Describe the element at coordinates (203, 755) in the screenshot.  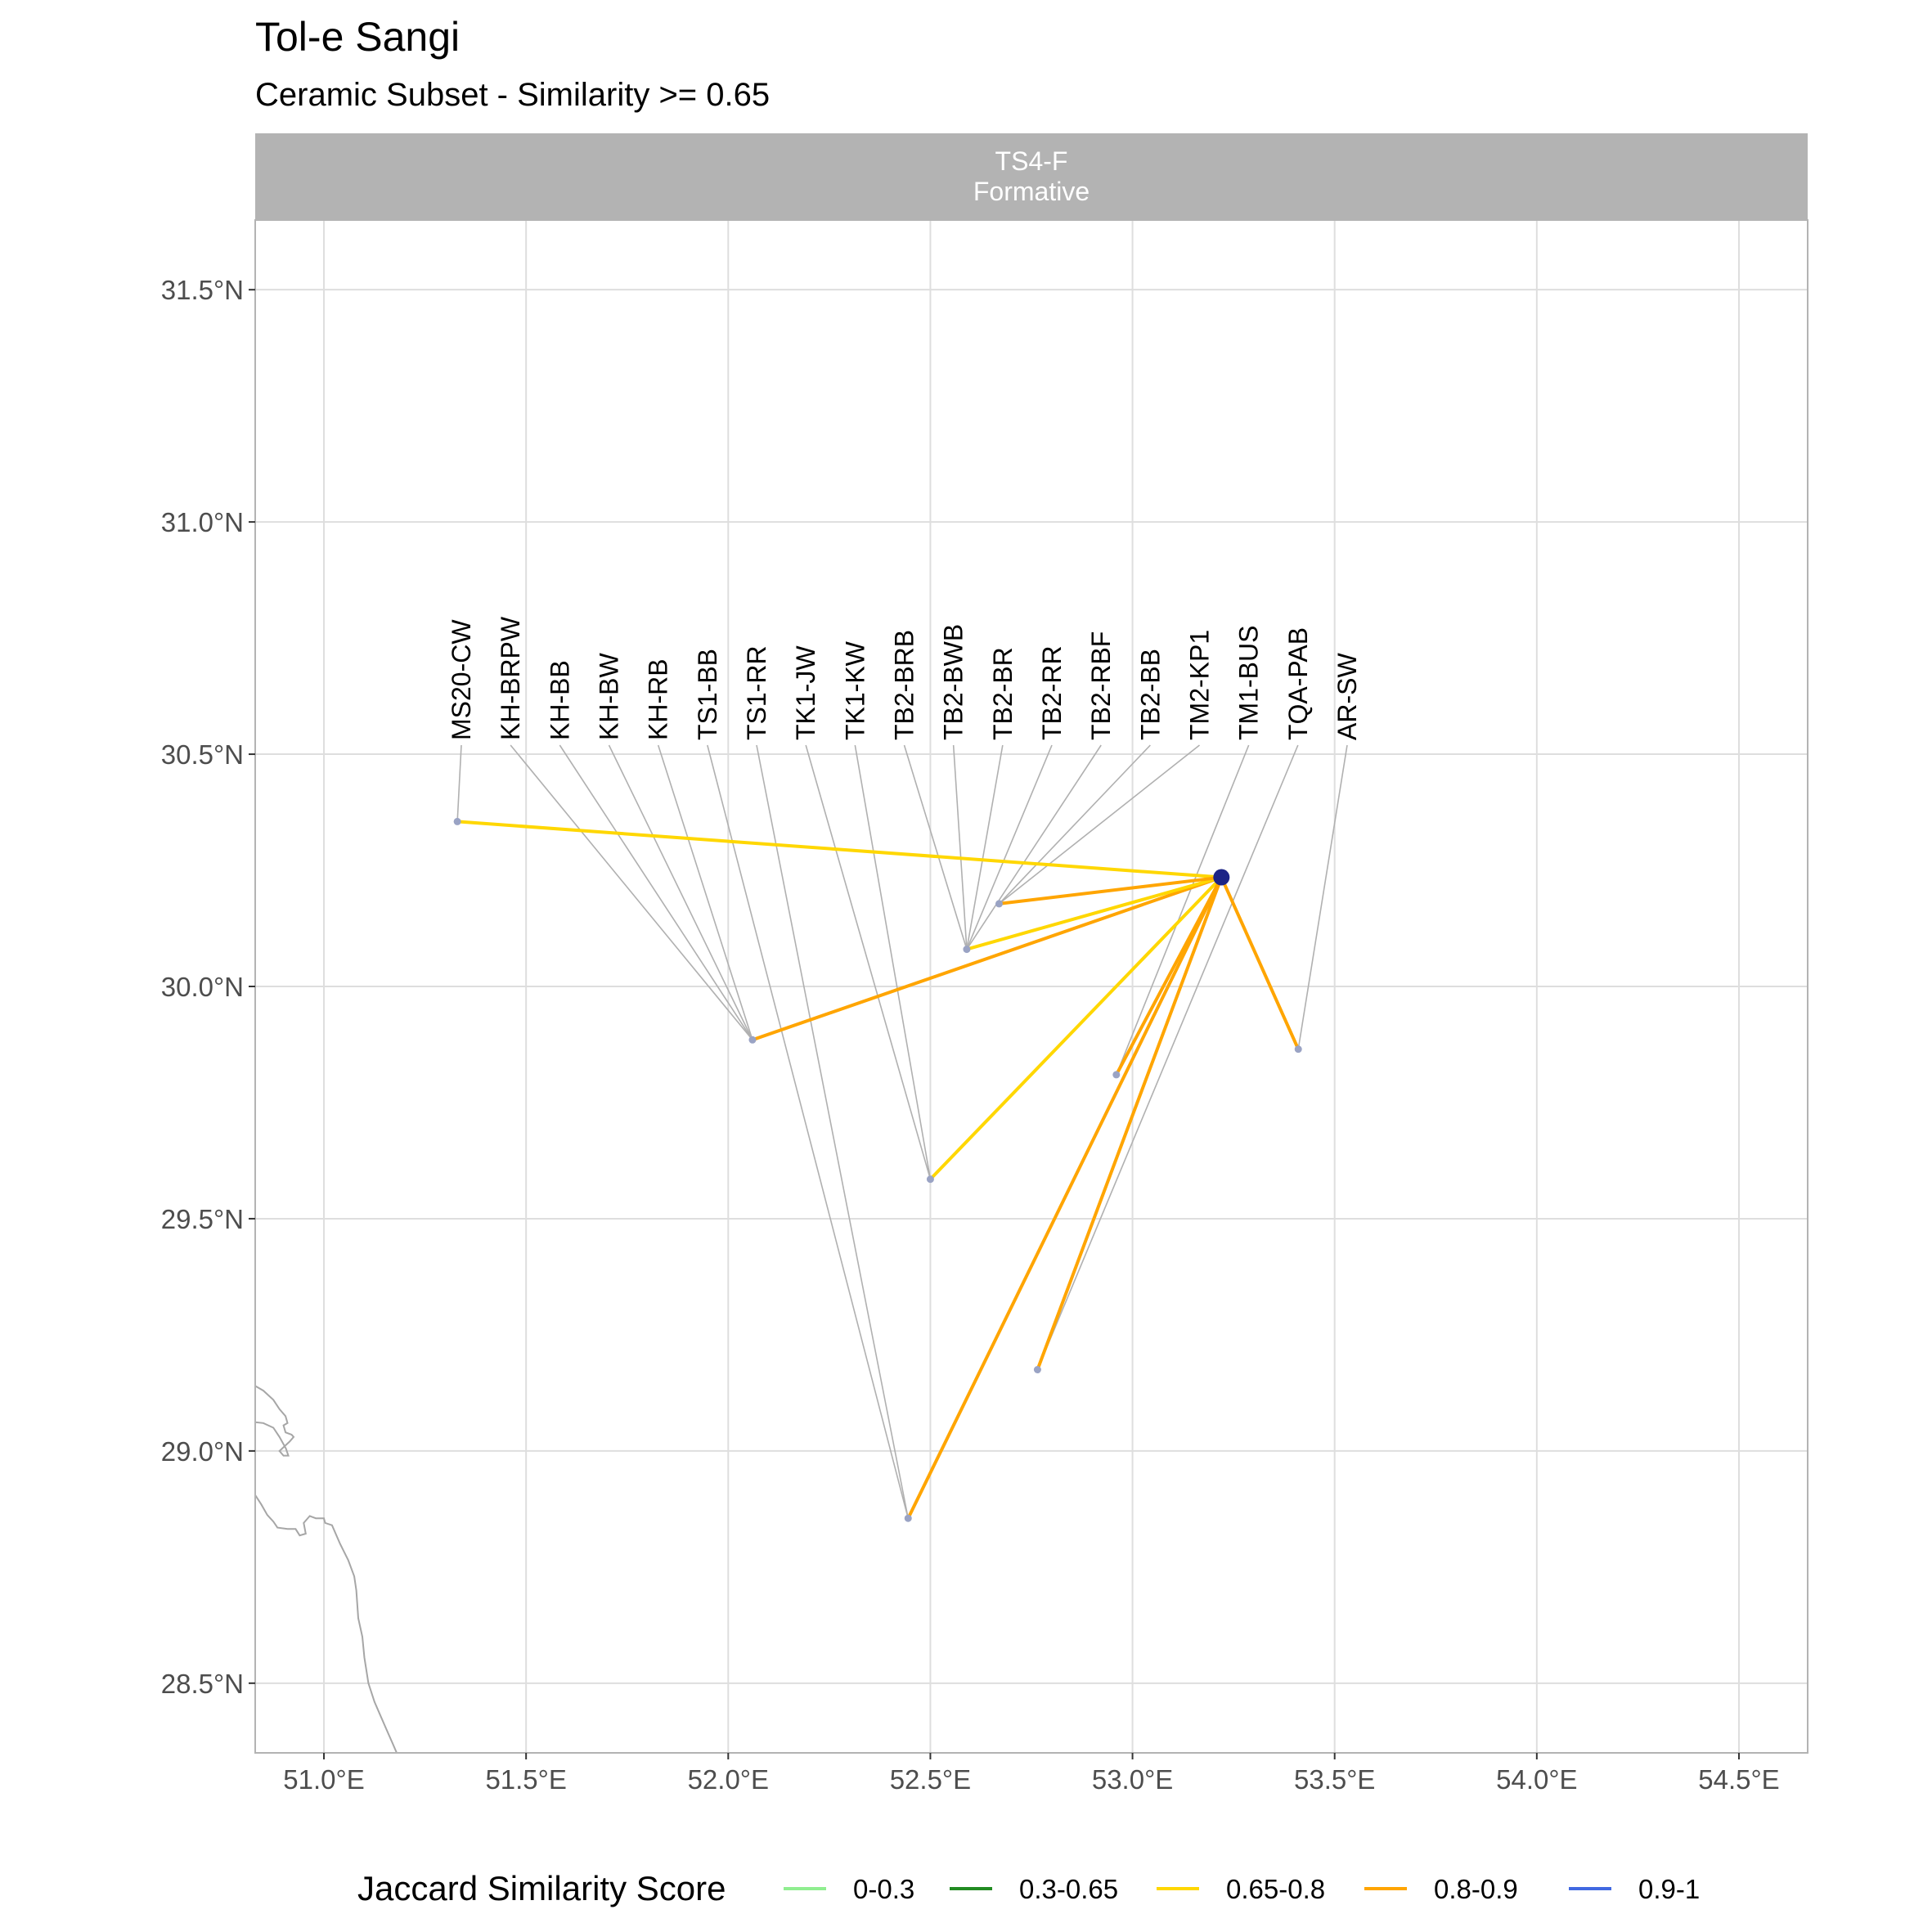
I see `y-tick-label-4: 30.5°N` at that location.